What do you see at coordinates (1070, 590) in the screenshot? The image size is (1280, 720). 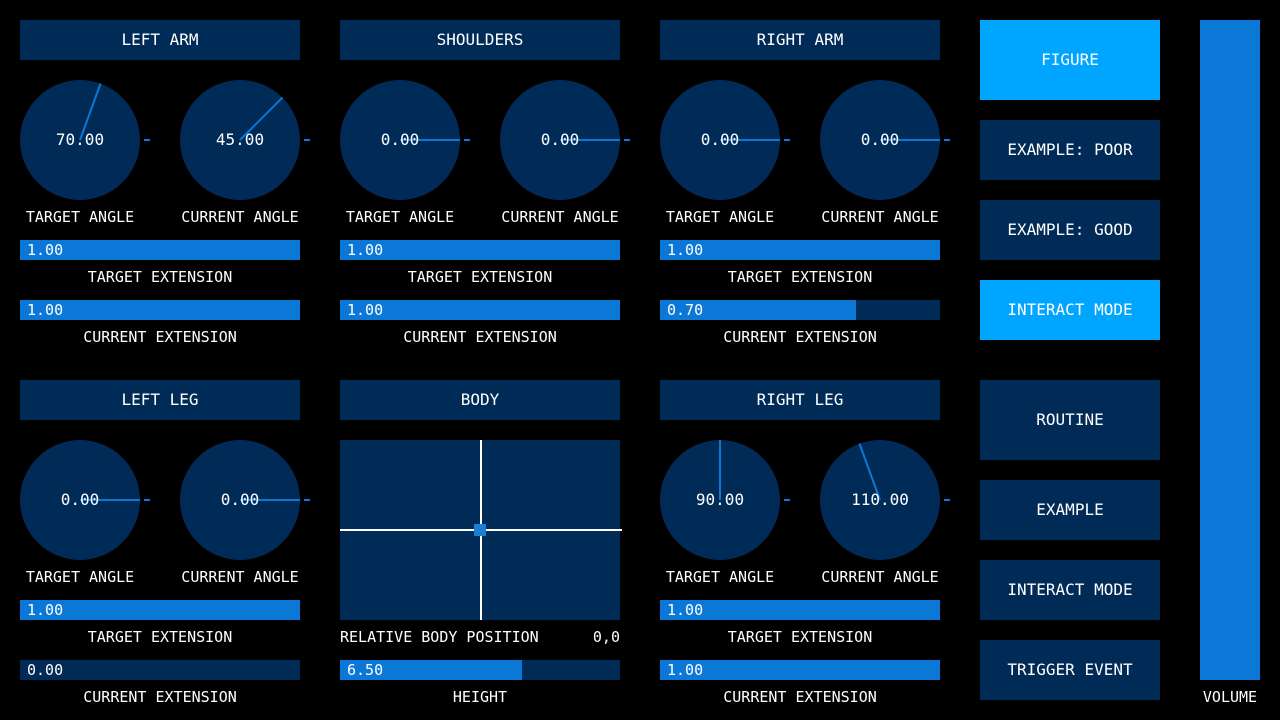 I see `interact-mode-toggle-bottom: INTERACT MODE` at bounding box center [1070, 590].